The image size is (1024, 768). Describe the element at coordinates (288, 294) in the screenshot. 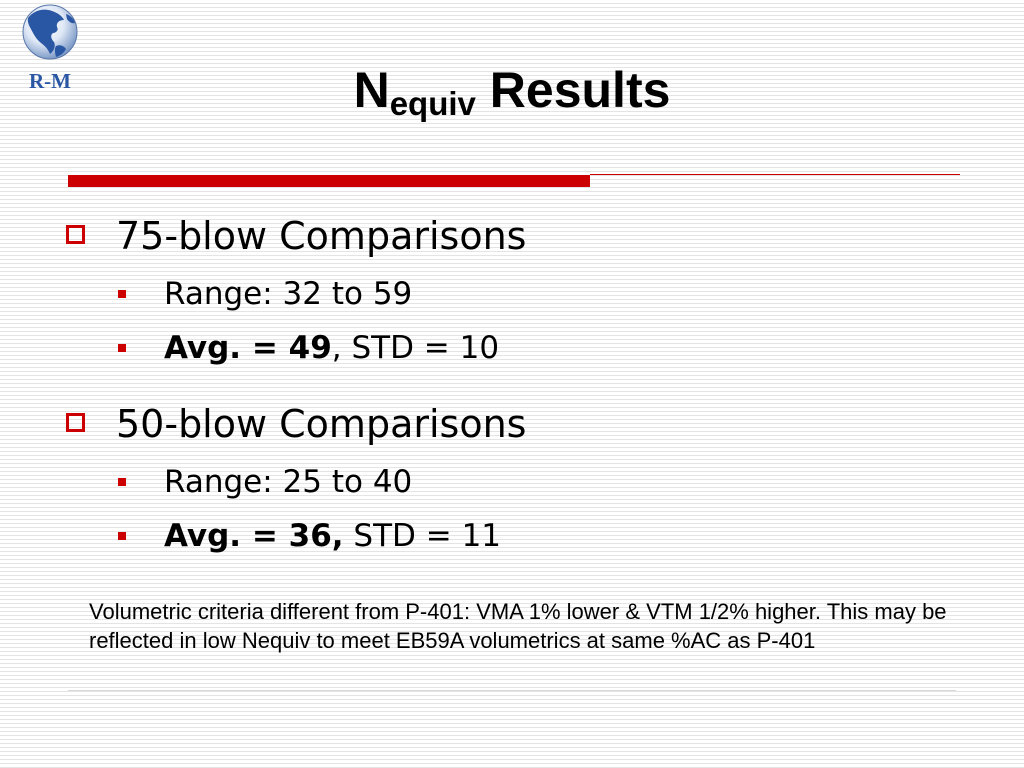

I see `sub-bullet-text: Range: 32 to 59` at that location.